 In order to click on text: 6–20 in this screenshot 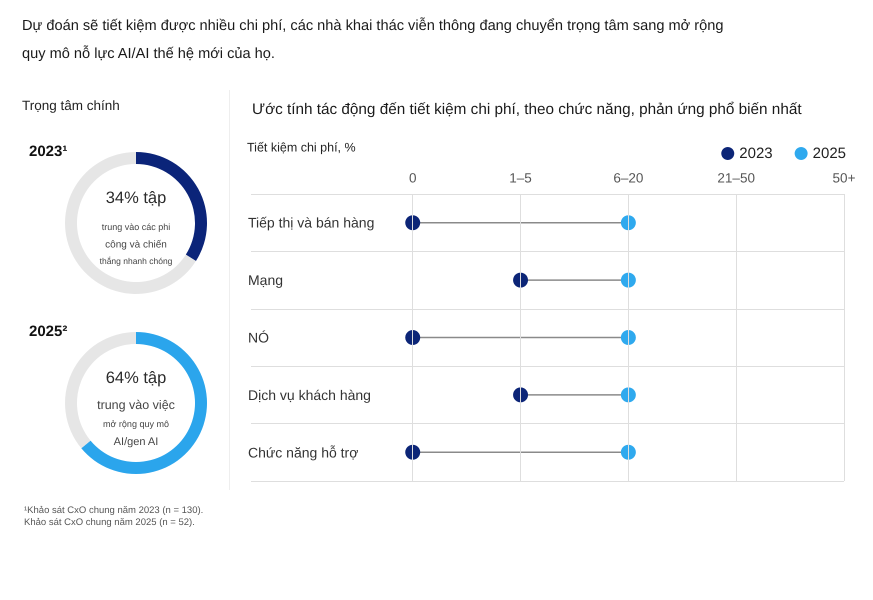, I will do `click(628, 178)`.